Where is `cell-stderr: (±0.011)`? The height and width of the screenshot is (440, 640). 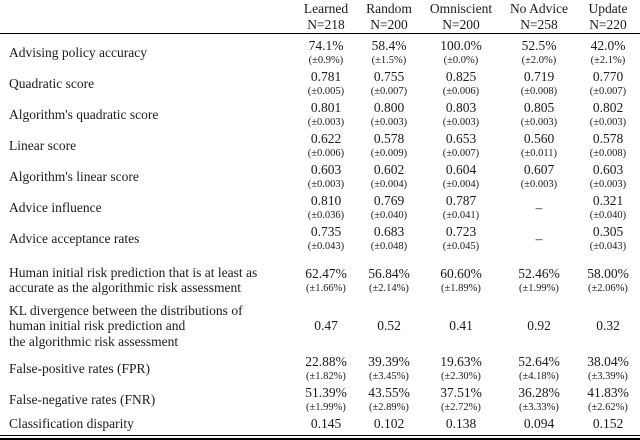 cell-stderr: (±0.011) is located at coordinates (539, 153).